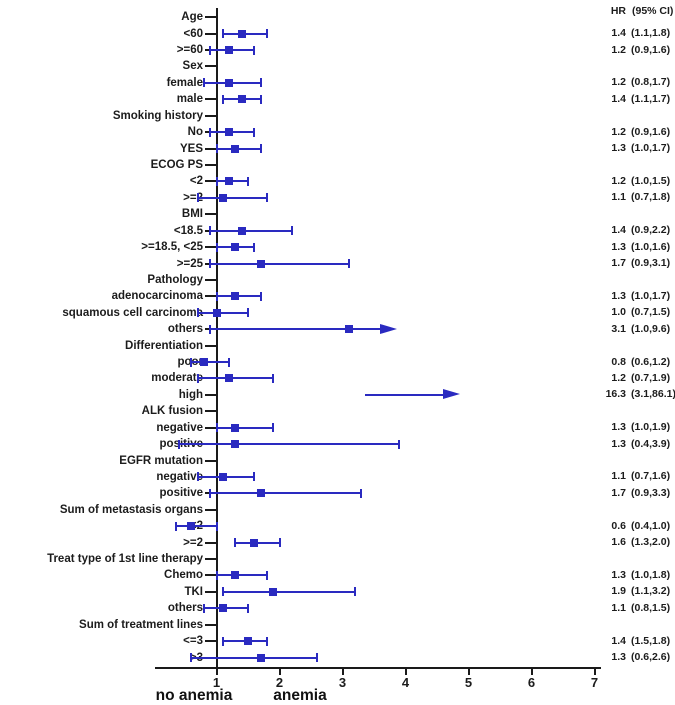 The width and height of the screenshot is (675, 705). What do you see at coordinates (193, 641) in the screenshot?
I see `forest-row-label: <=3` at bounding box center [193, 641].